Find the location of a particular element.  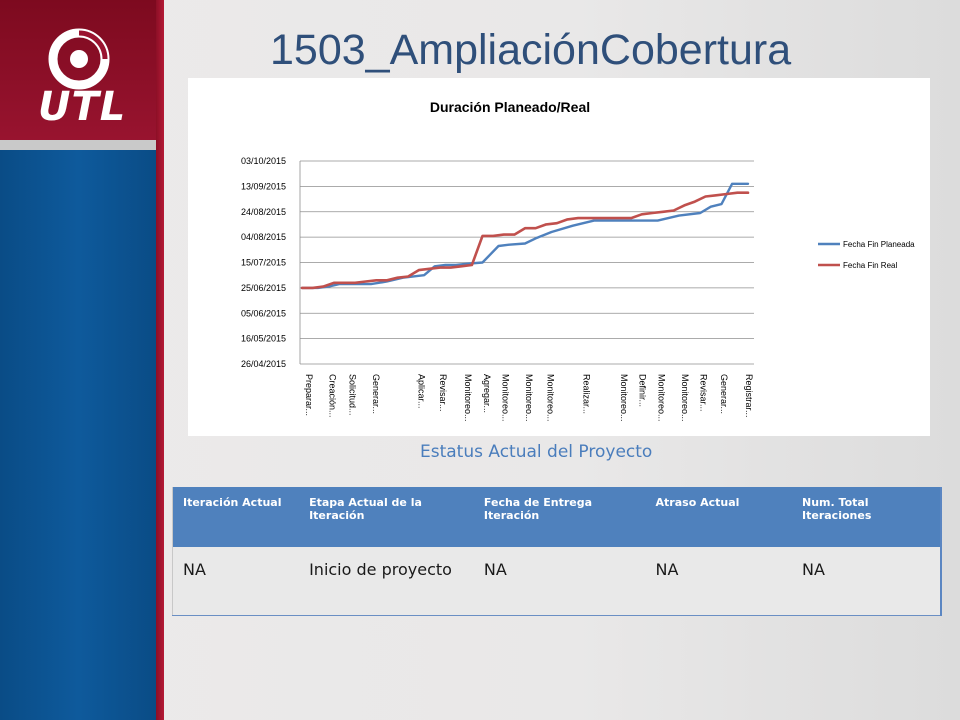

column-header: Num. Total Iteraciones is located at coordinates (866, 517).